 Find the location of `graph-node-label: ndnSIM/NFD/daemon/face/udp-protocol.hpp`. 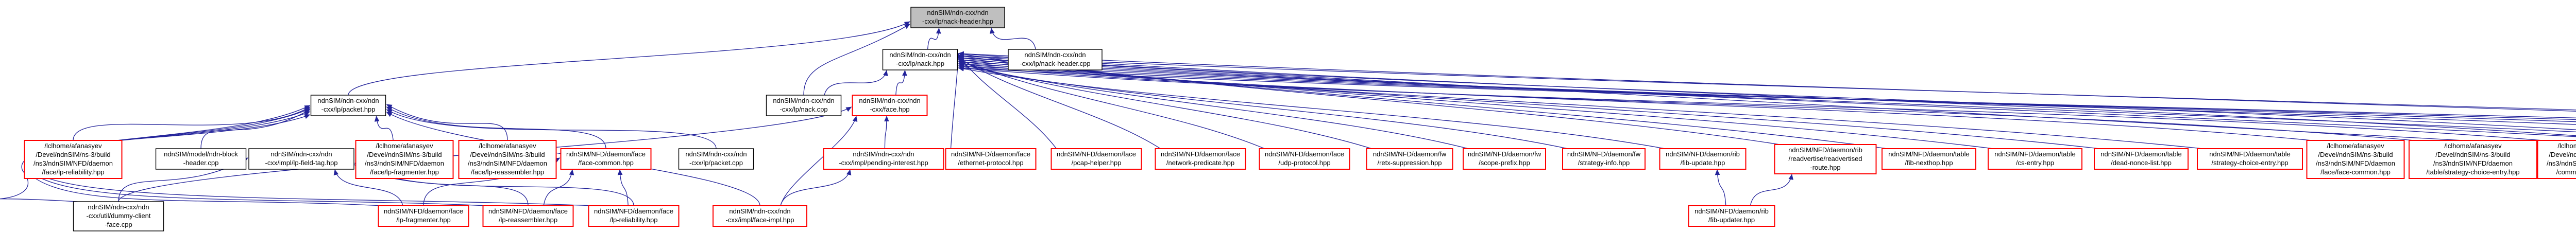

graph-node-label: ndnSIM/NFD/daemon/face/udp-protocol.hpp is located at coordinates (1304, 158).